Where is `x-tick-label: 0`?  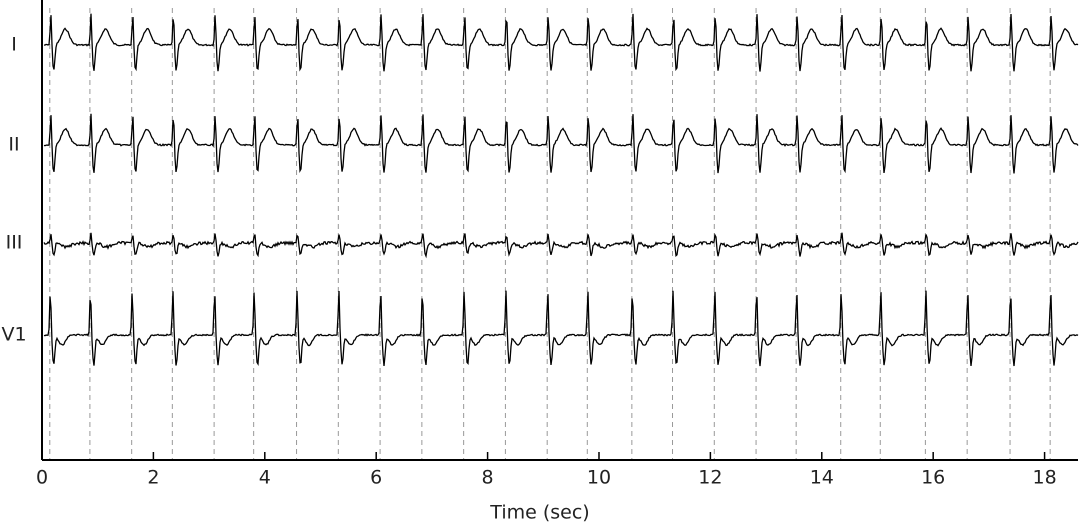 x-tick-label: 0 is located at coordinates (42, 478).